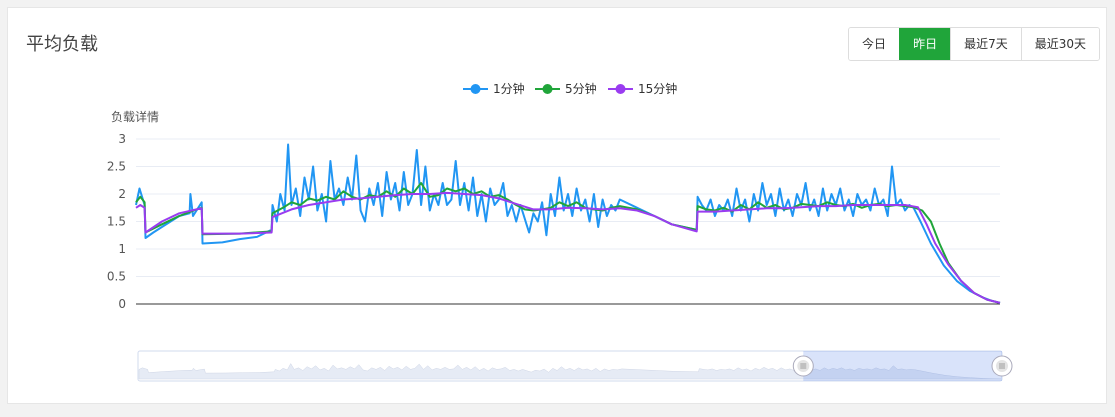  Describe the element at coordinates (1002, 366) in the screenshot. I see `zoom-handle-right` at that location.